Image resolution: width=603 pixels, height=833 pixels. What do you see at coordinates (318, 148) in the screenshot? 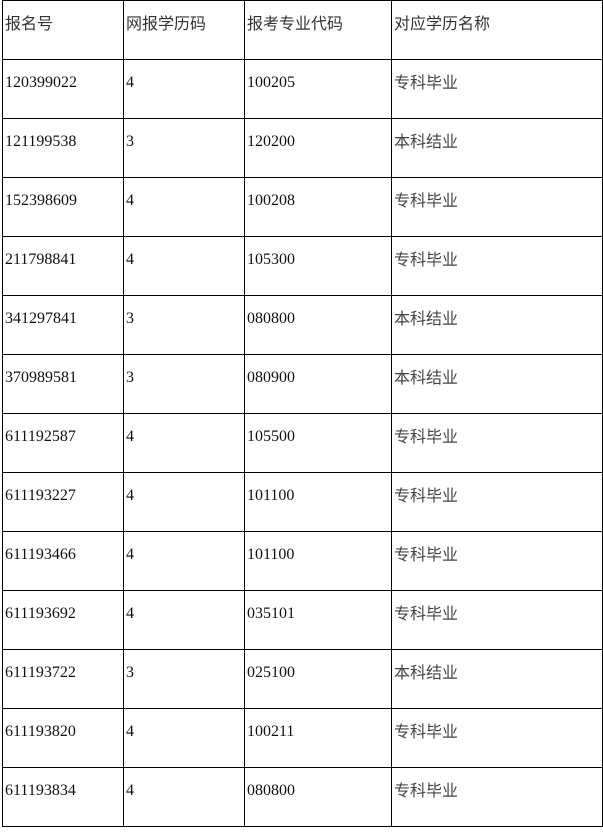
I see `major-code-cell: 120200` at bounding box center [318, 148].